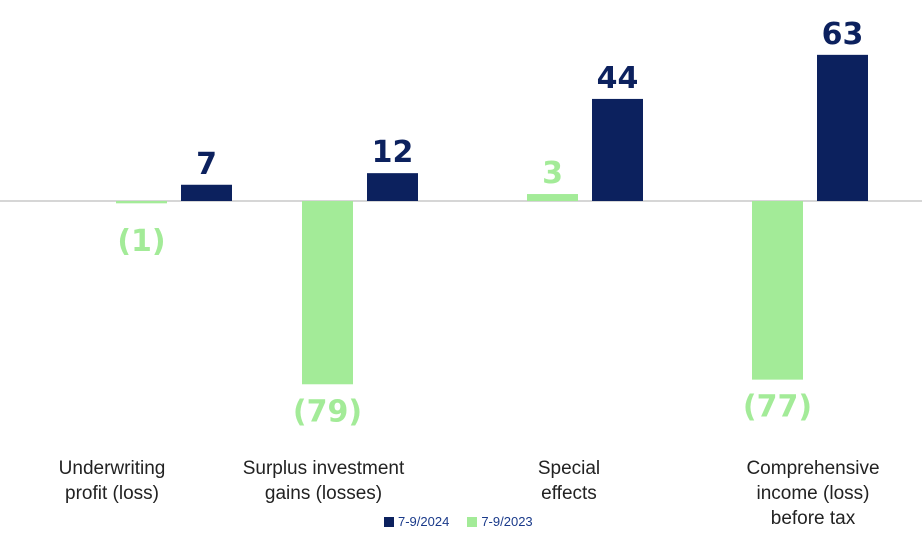 The width and height of the screenshot is (922, 536). I want to click on data-label-2023-2: 3, so click(552, 173).